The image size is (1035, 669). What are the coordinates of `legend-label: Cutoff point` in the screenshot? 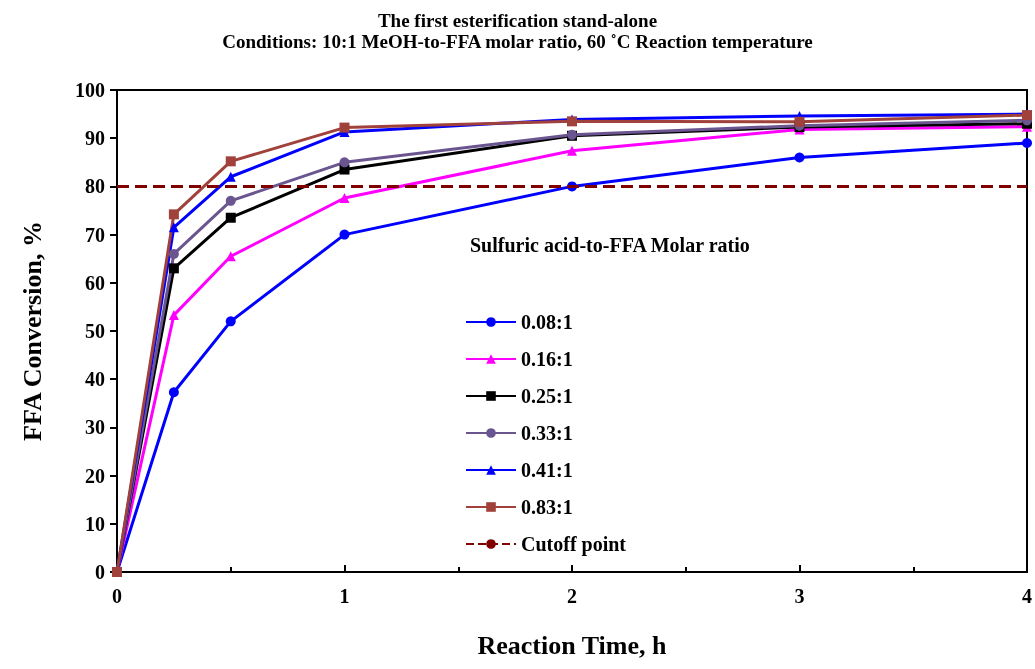 It's located at (574, 544).